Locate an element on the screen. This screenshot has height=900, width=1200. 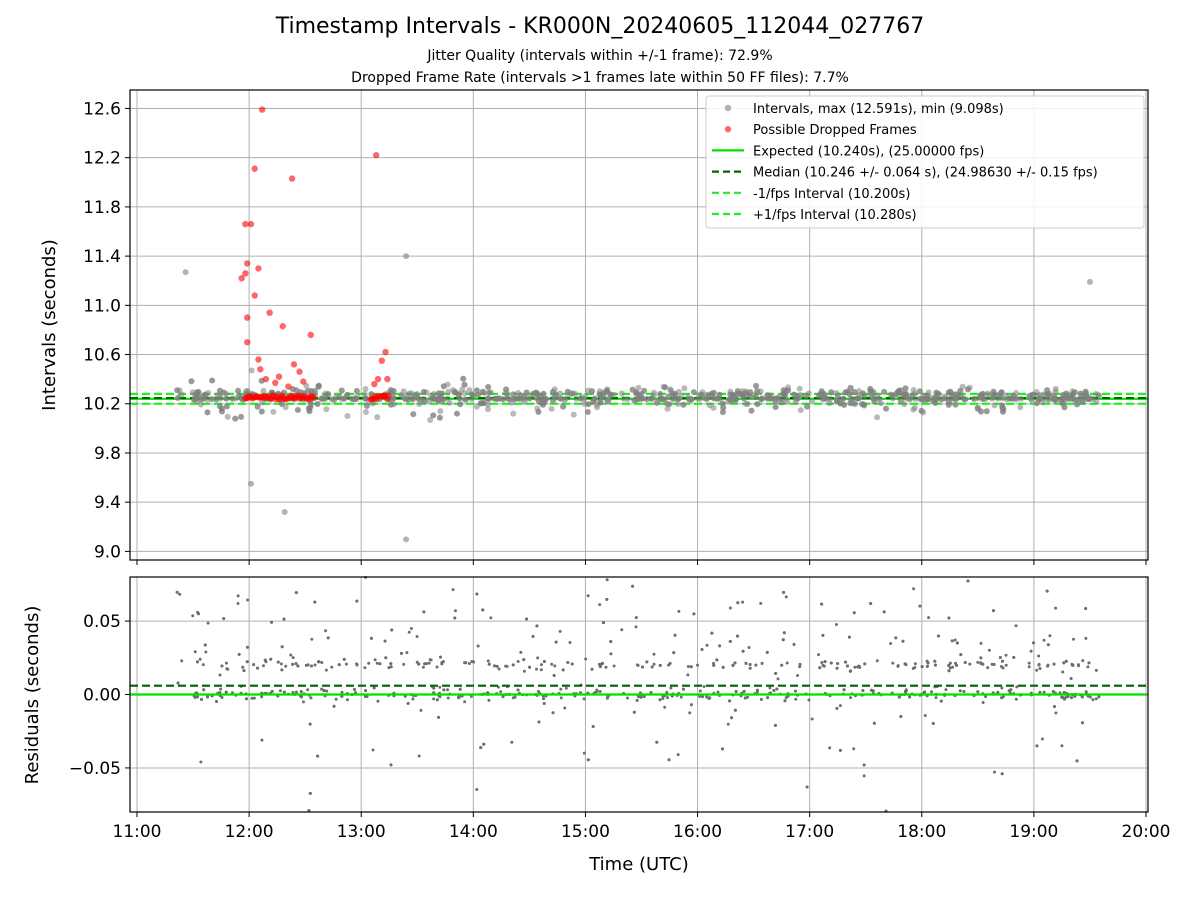
top-y-axis-label: Intervals (seconds) is located at coordinates (49, 325).